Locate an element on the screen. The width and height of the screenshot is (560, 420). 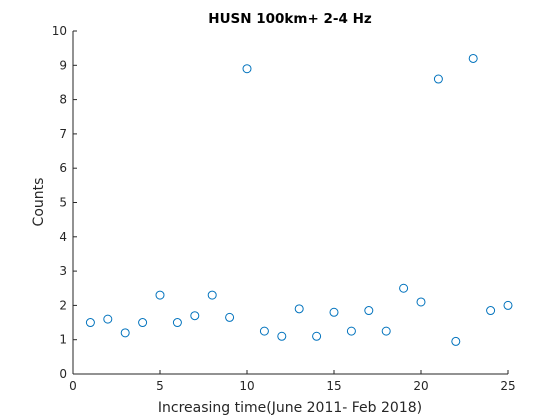
y-tick-label: 6 is located at coordinates (63, 168).